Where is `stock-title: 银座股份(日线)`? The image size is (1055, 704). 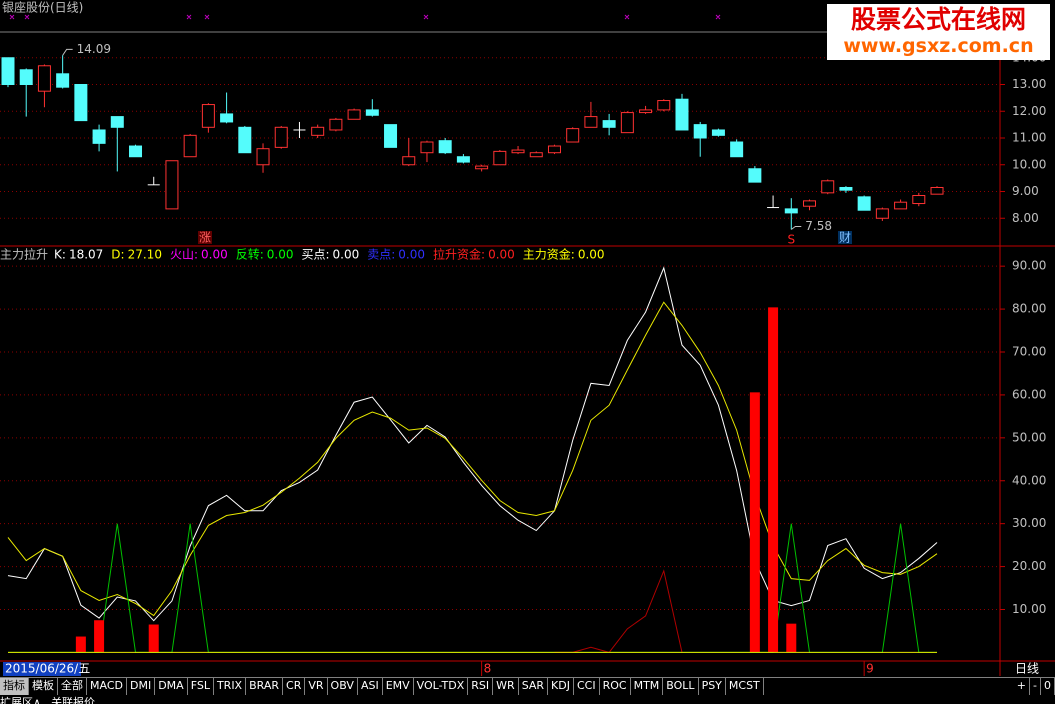 stock-title: 银座股份(日线) is located at coordinates (42, 7).